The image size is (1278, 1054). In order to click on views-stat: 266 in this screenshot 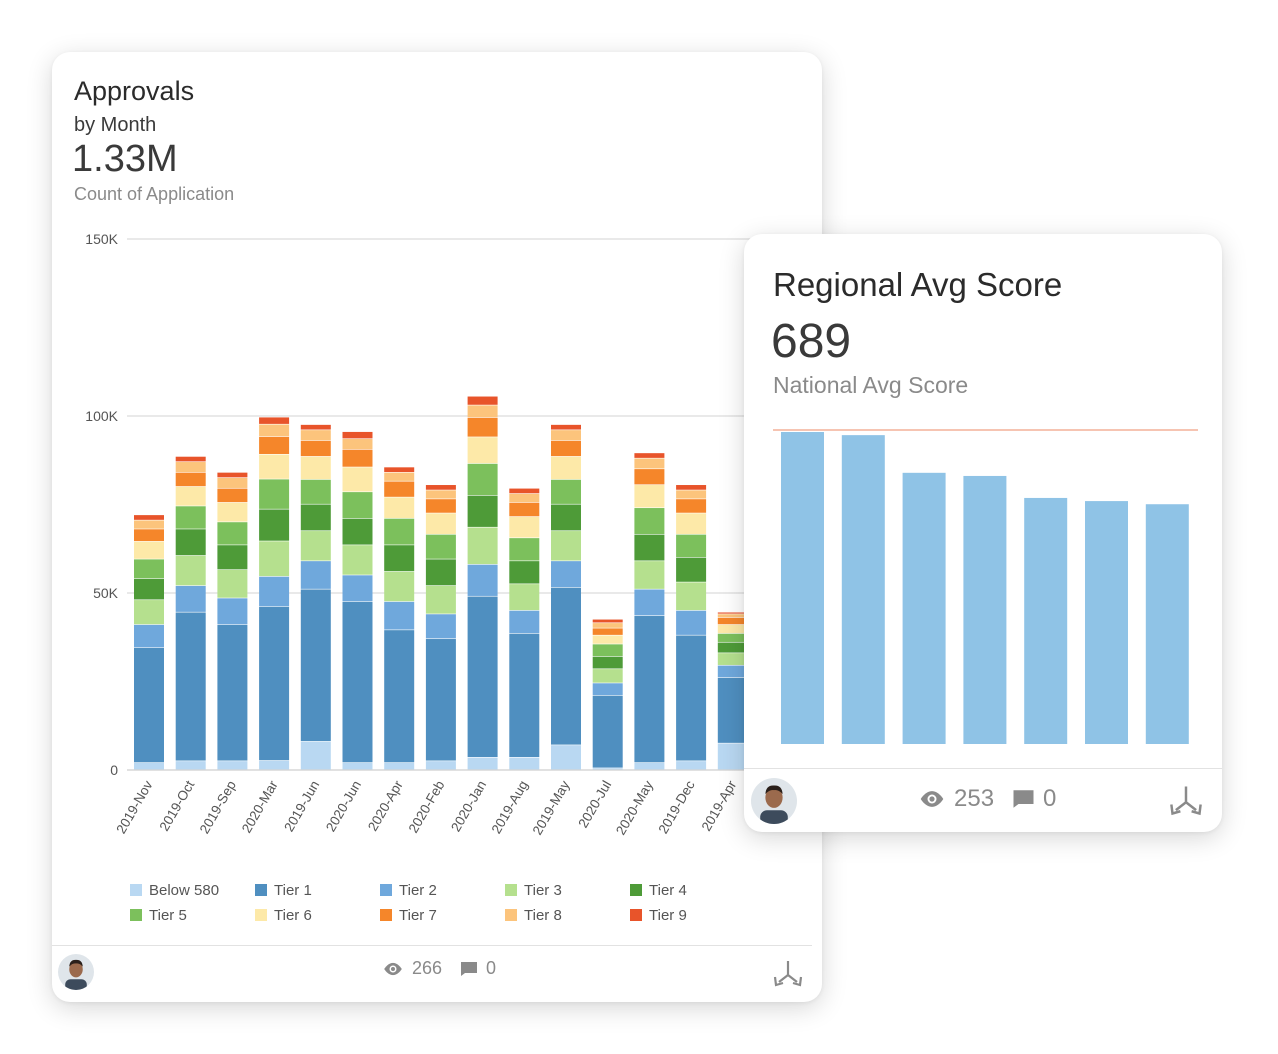, I will do `click(412, 968)`.